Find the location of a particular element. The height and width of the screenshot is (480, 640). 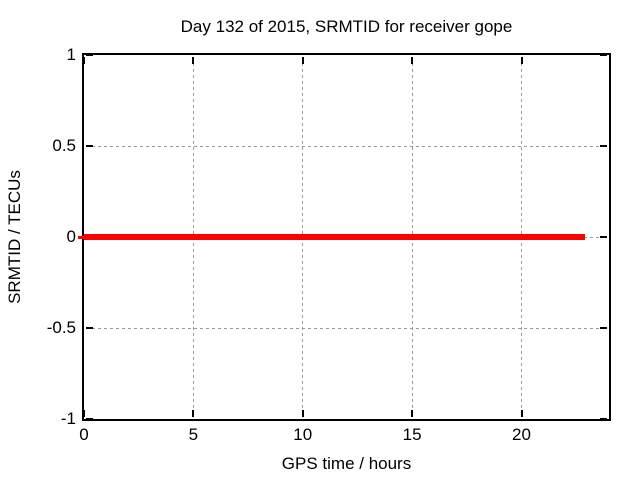

y-tick-label: 0.5 is located at coordinates (64, 145).